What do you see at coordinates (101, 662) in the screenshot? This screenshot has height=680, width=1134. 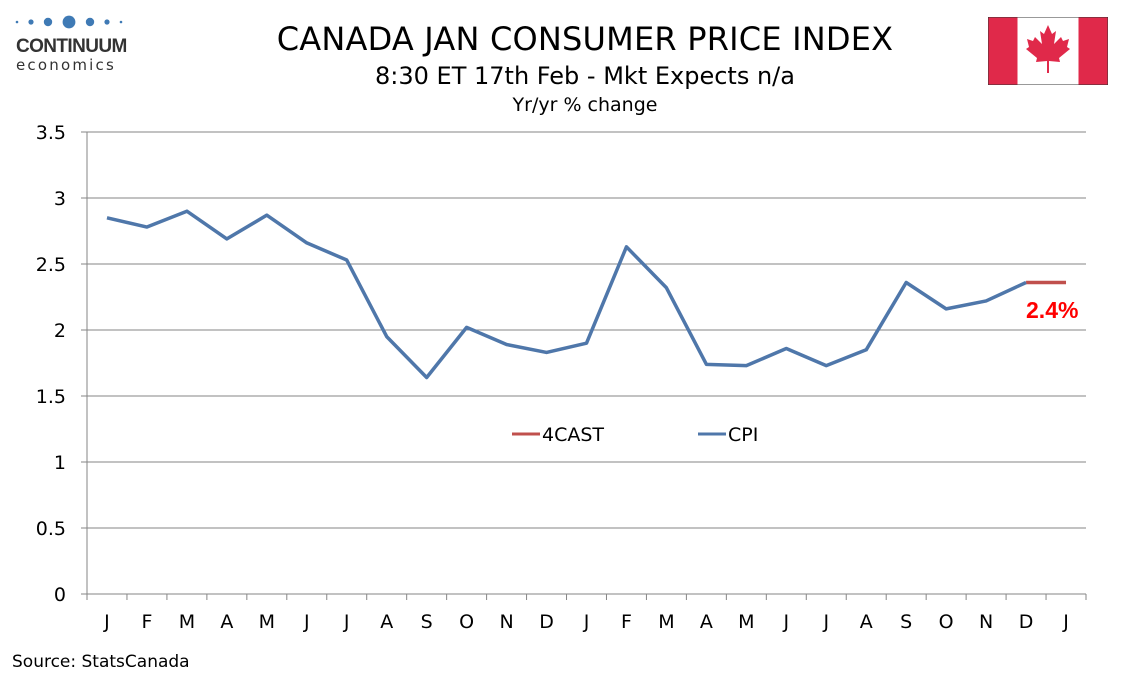 I see `source-note: Source: StatsCanada` at bounding box center [101, 662].